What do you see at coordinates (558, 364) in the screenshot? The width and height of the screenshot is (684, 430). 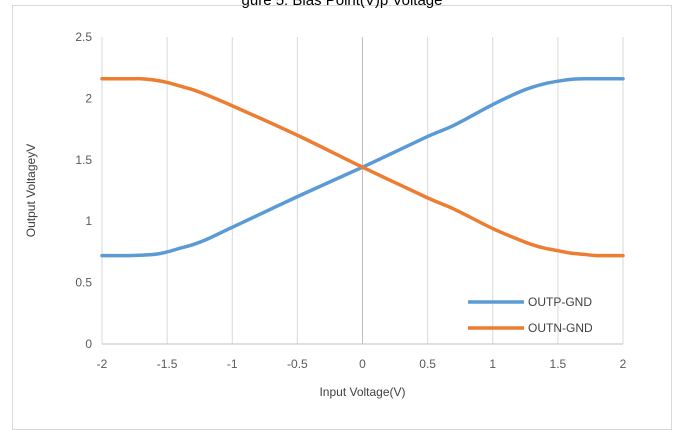 I see `x-tick-label: 1.5` at bounding box center [558, 364].